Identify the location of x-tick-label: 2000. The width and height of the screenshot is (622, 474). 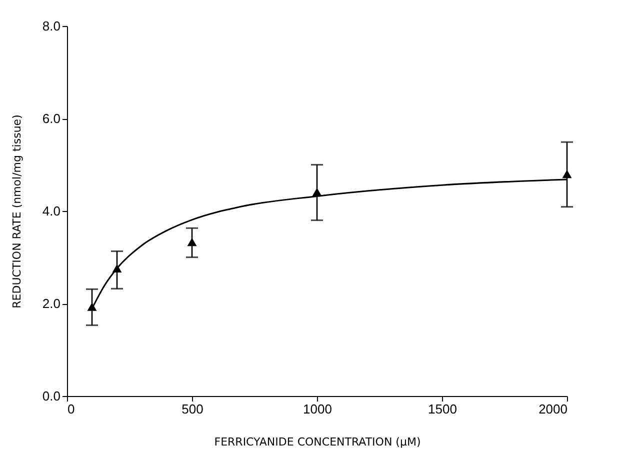
(553, 409).